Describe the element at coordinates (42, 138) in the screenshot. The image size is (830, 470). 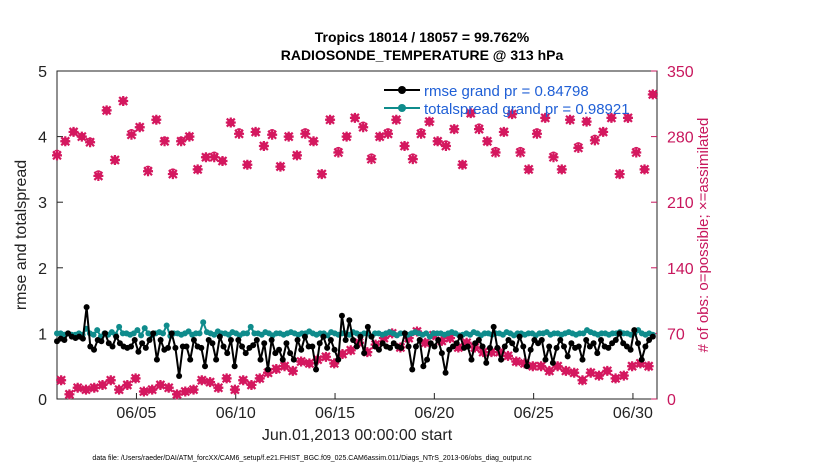
I see `y-left-tick-label: 4` at that location.